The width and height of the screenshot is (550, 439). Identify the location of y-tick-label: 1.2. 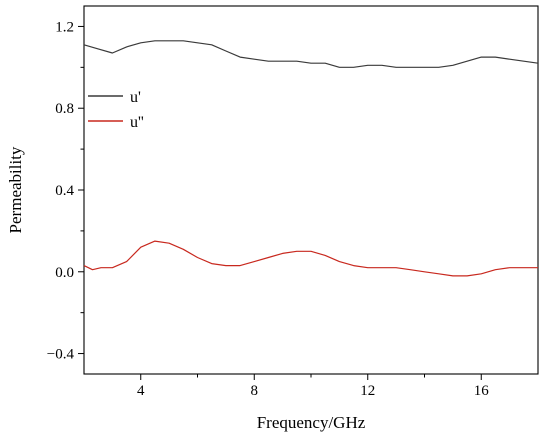
(64, 27).